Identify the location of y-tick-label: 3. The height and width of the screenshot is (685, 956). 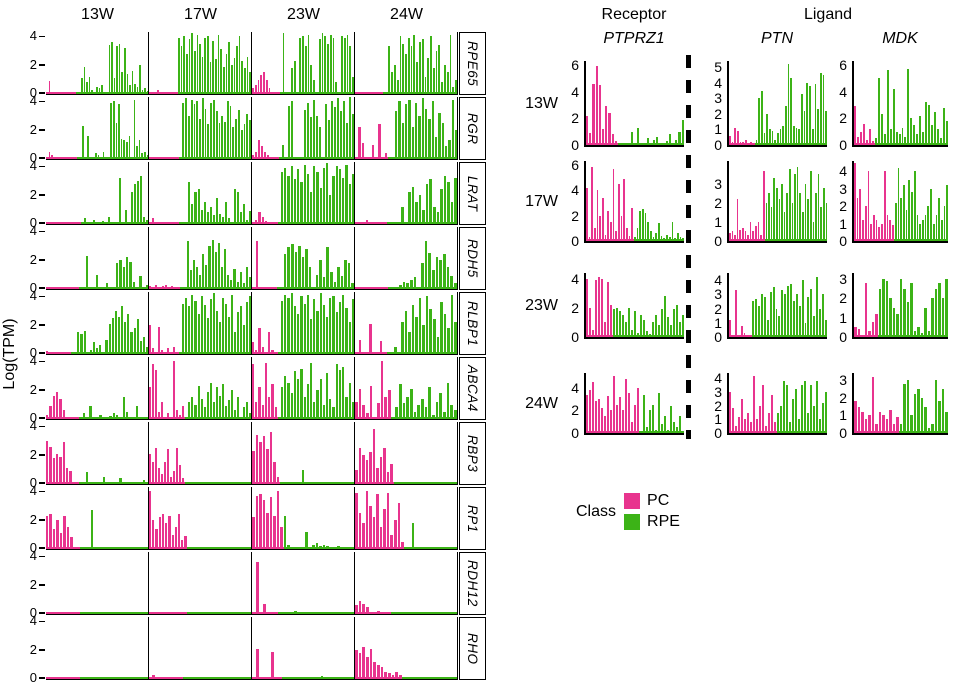
(718, 98).